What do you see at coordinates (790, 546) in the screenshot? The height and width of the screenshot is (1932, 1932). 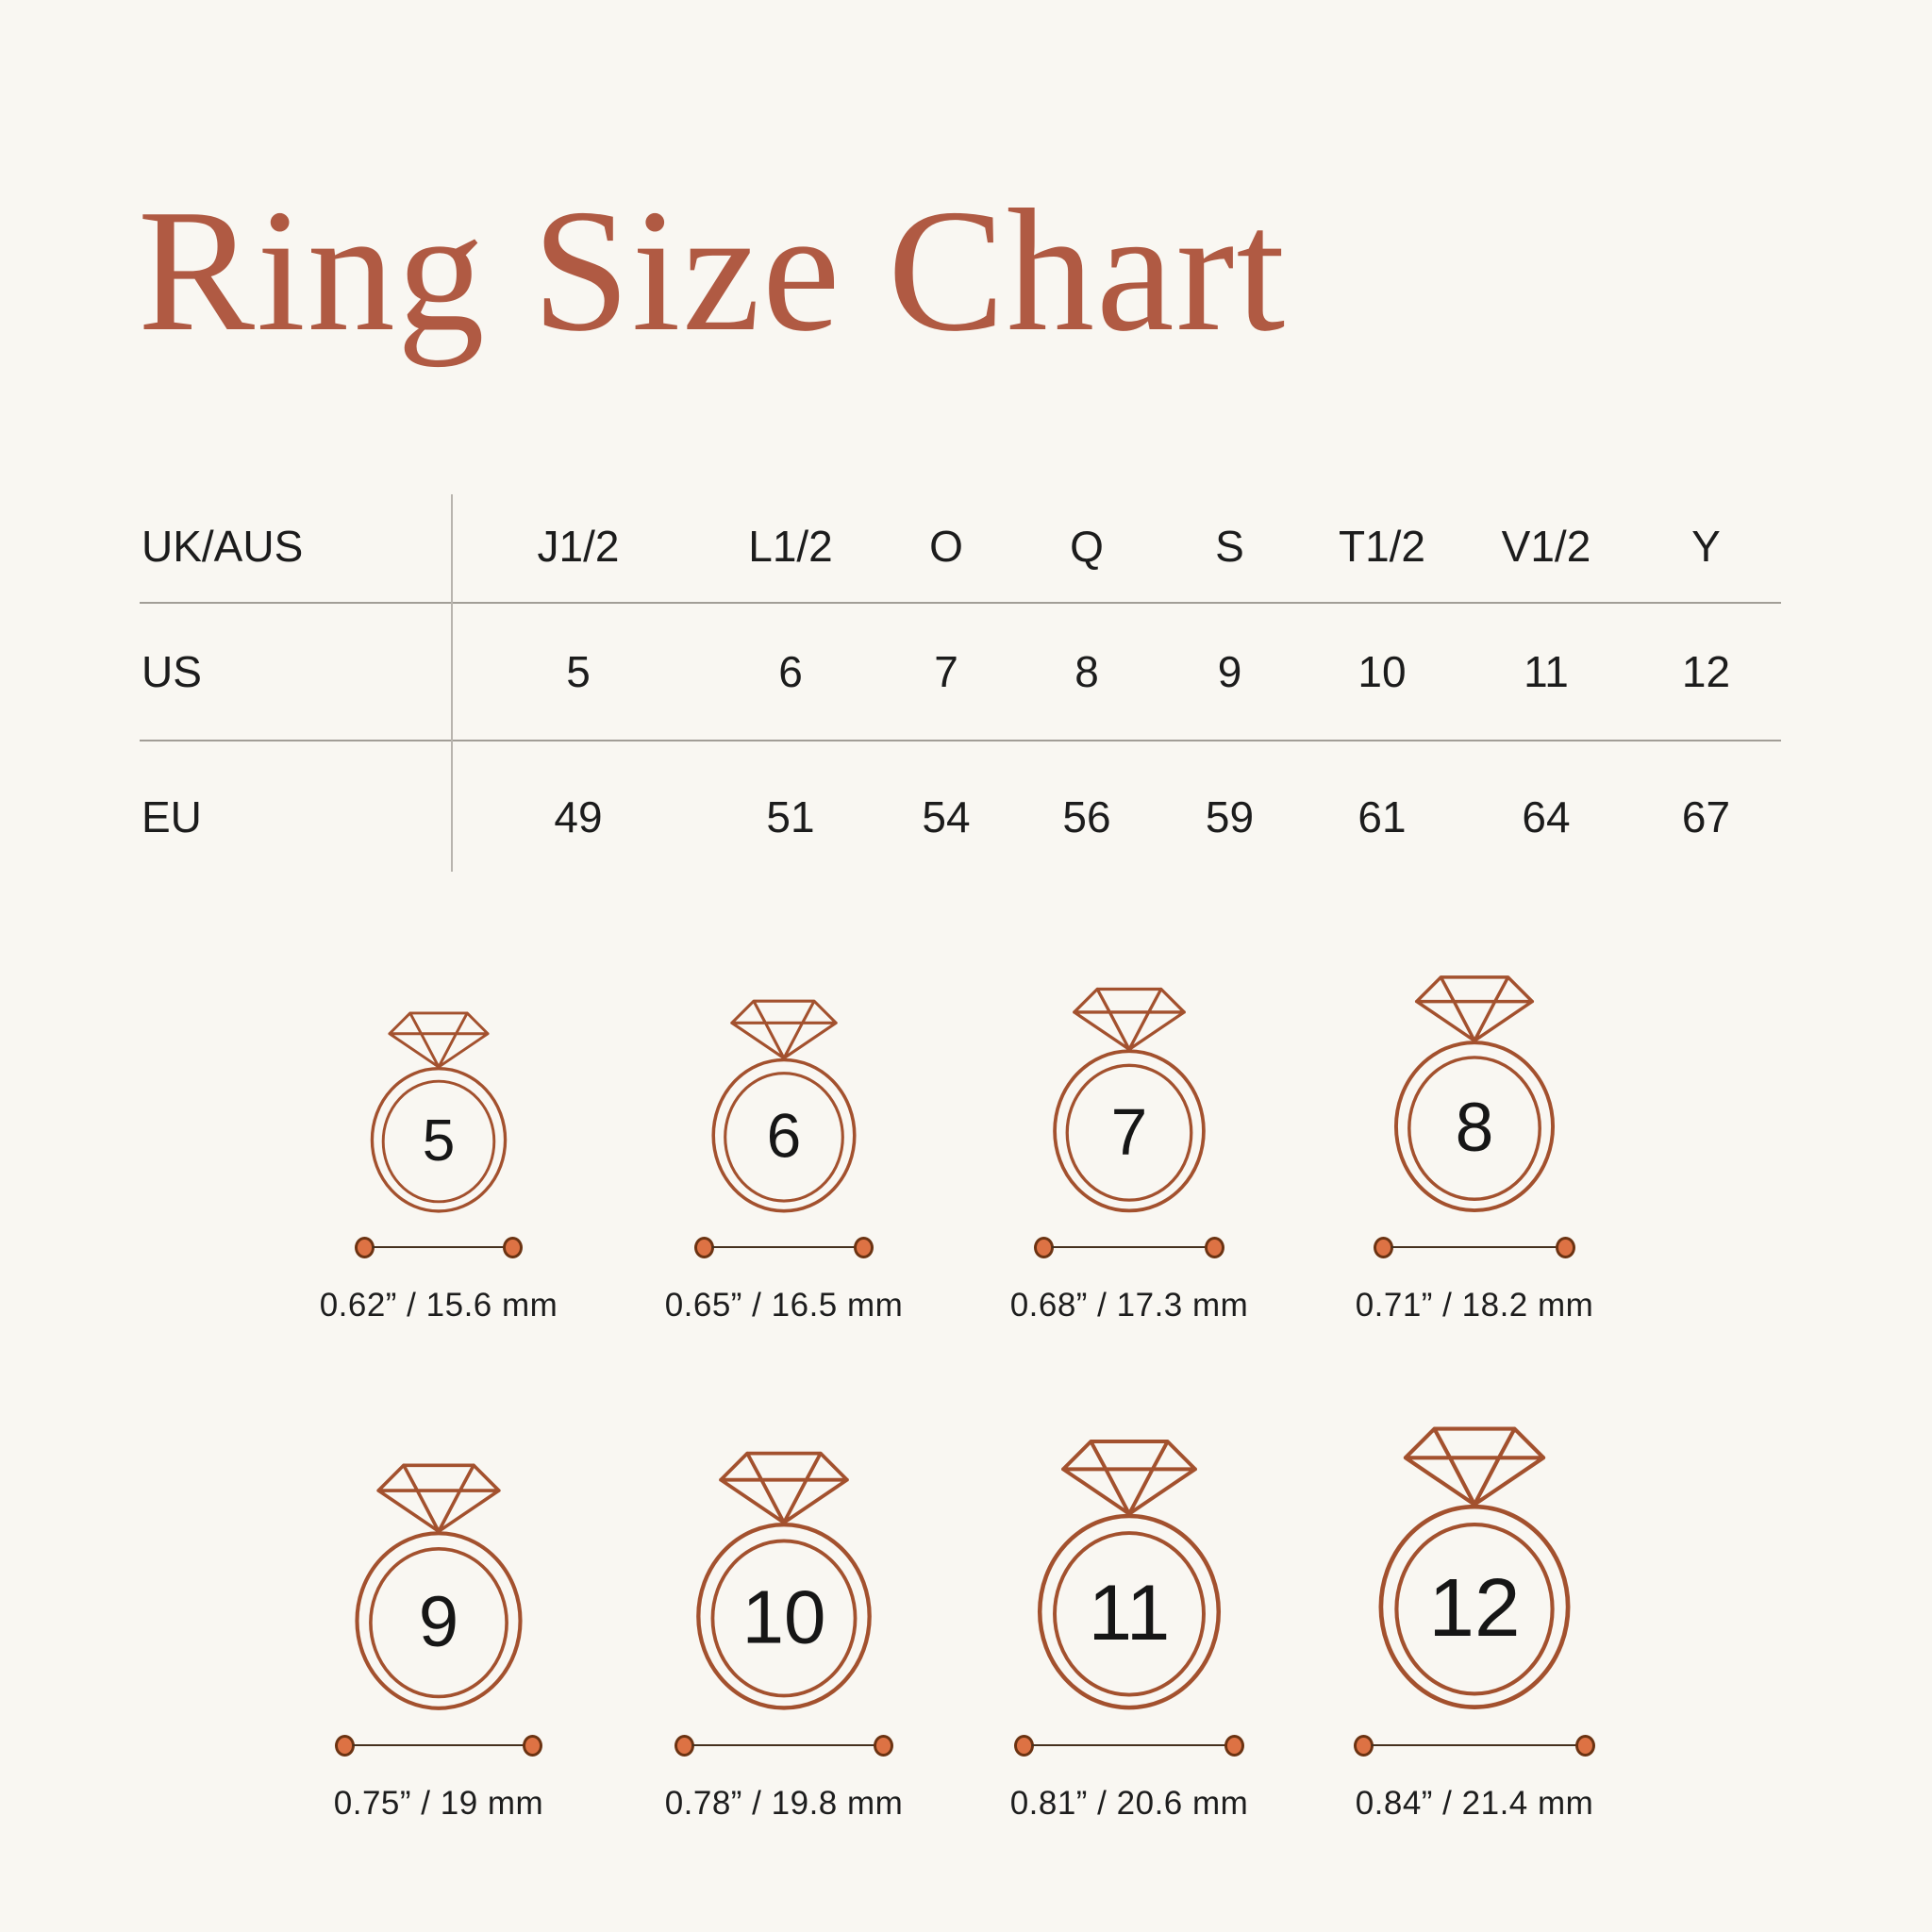 I see `size-cell: L1/2` at bounding box center [790, 546].